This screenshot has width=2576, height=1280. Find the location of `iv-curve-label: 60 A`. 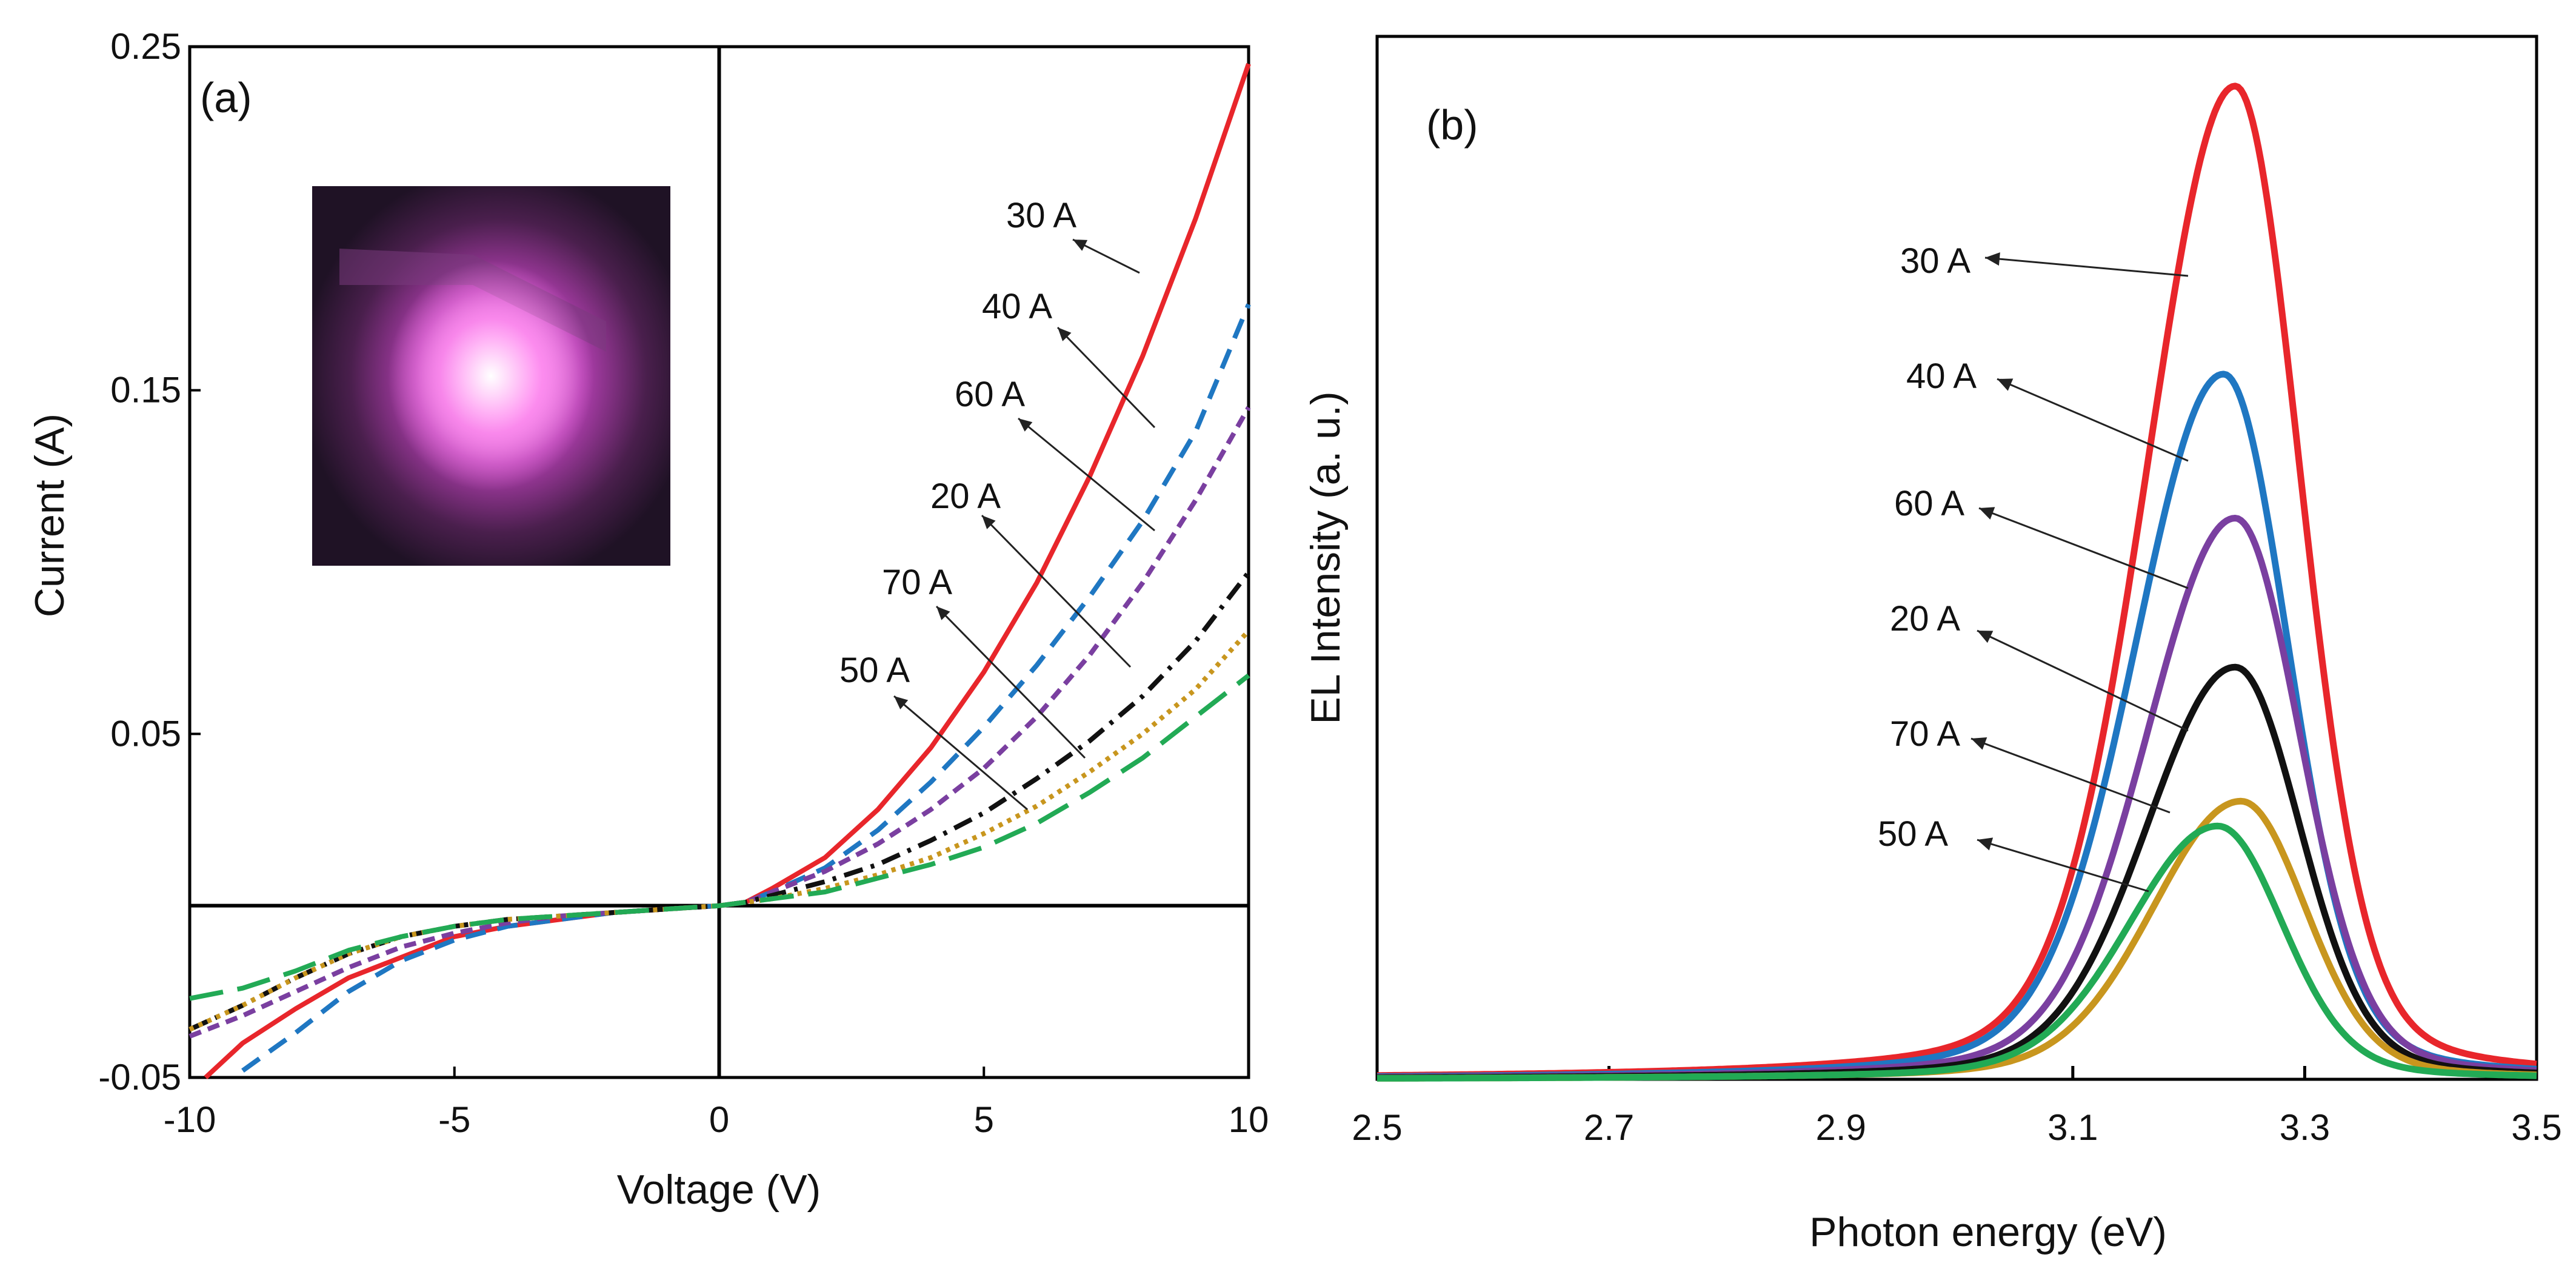

iv-curve-label: 60 A is located at coordinates (990, 394).